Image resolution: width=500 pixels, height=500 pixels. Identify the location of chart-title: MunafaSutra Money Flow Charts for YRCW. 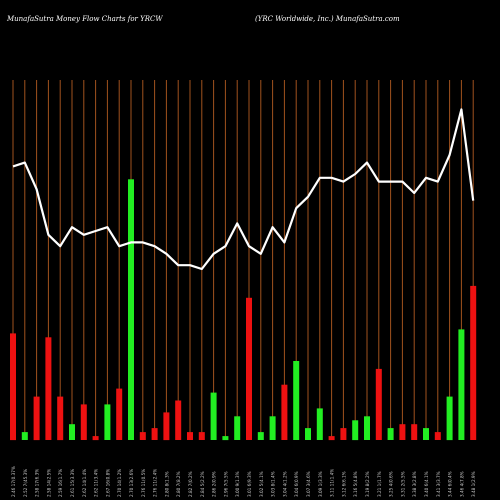
(85, 19).